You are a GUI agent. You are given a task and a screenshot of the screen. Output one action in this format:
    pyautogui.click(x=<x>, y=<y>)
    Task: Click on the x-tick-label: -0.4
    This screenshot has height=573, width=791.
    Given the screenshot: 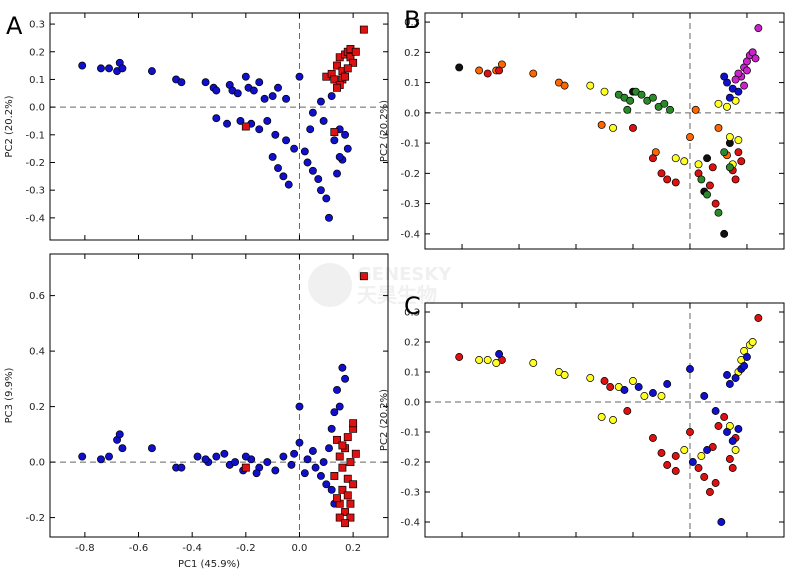 What is the action you would take?
    pyautogui.click(x=192, y=548)
    